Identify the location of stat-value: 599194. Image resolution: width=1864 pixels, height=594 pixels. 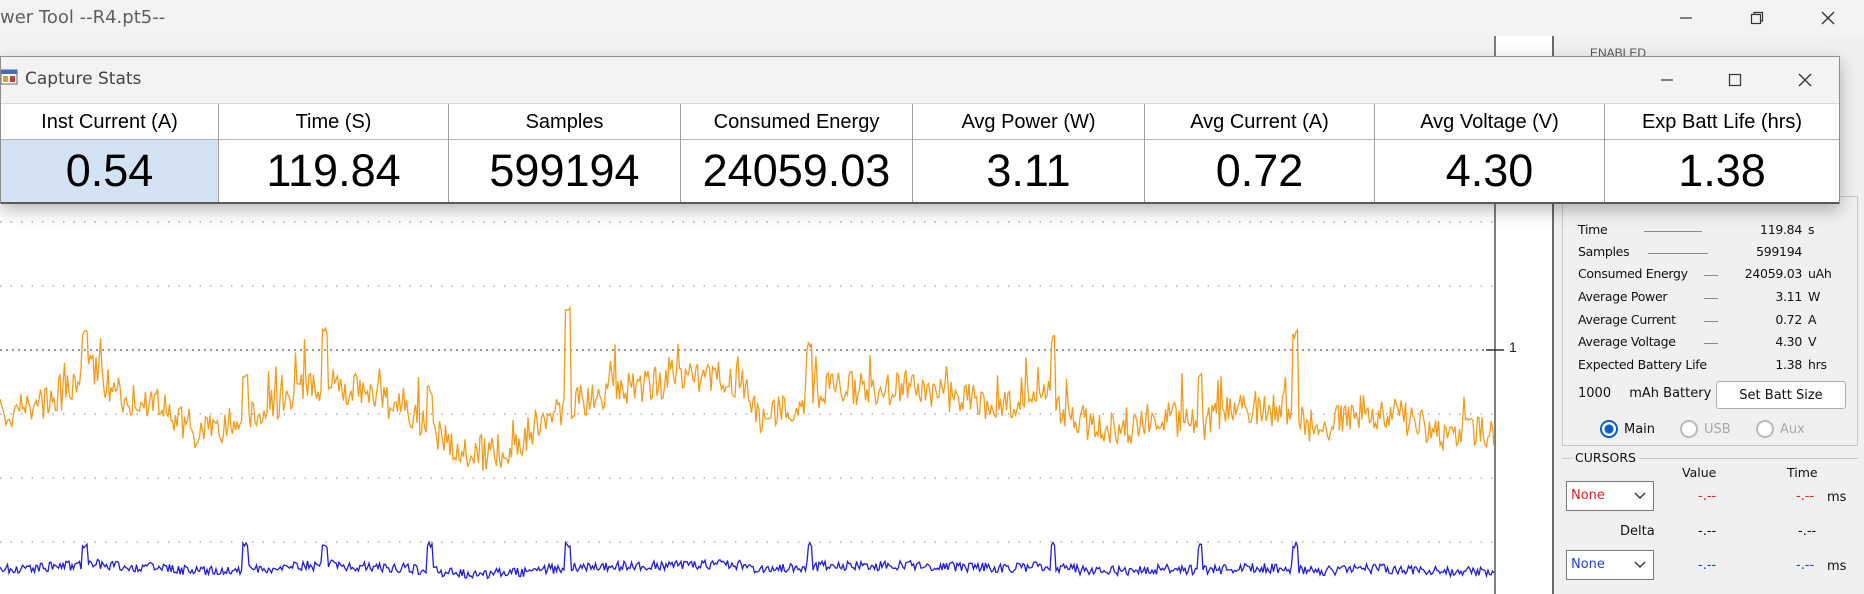
(1779, 251).